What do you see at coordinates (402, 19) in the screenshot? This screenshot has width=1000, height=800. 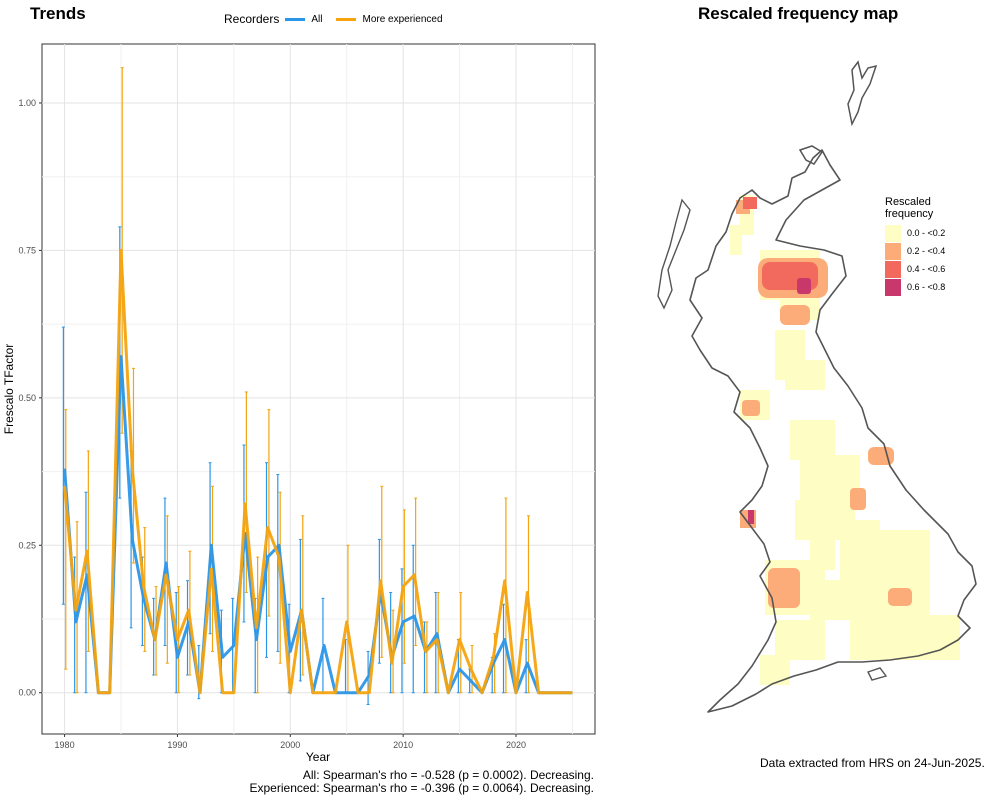 I see `legend-label-experienced: More experienced` at bounding box center [402, 19].